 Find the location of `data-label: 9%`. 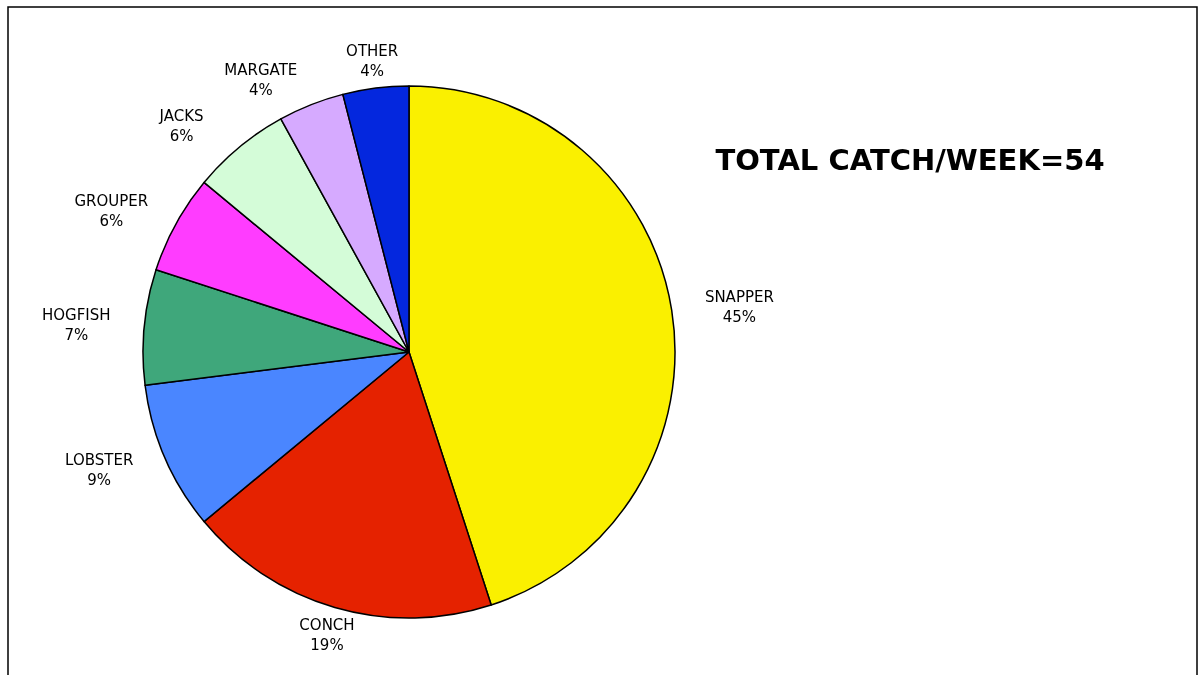

data-label: 9% is located at coordinates (99, 479).